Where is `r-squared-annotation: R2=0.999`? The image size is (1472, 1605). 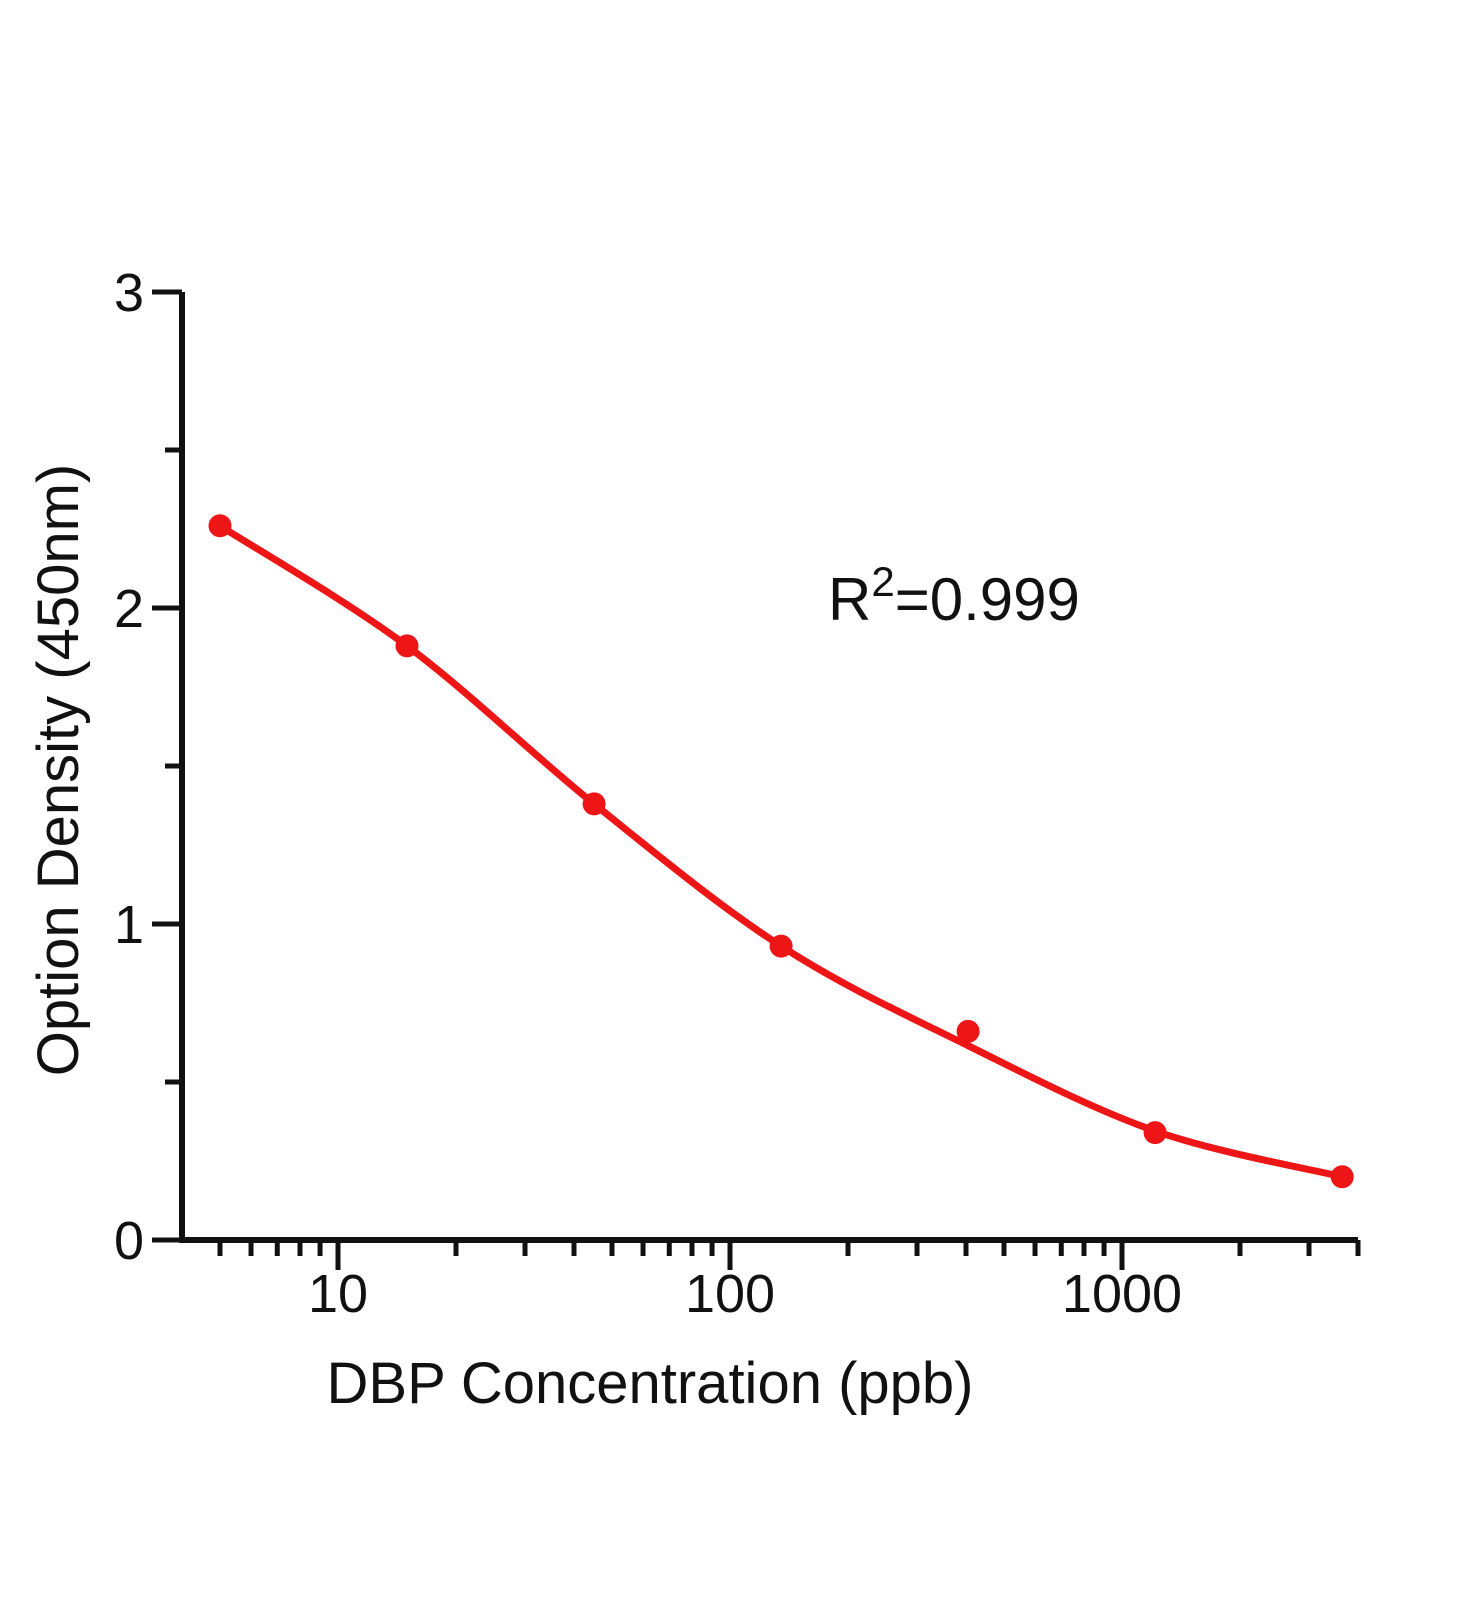 r-squared-annotation: R2=0.999 is located at coordinates (954, 595).